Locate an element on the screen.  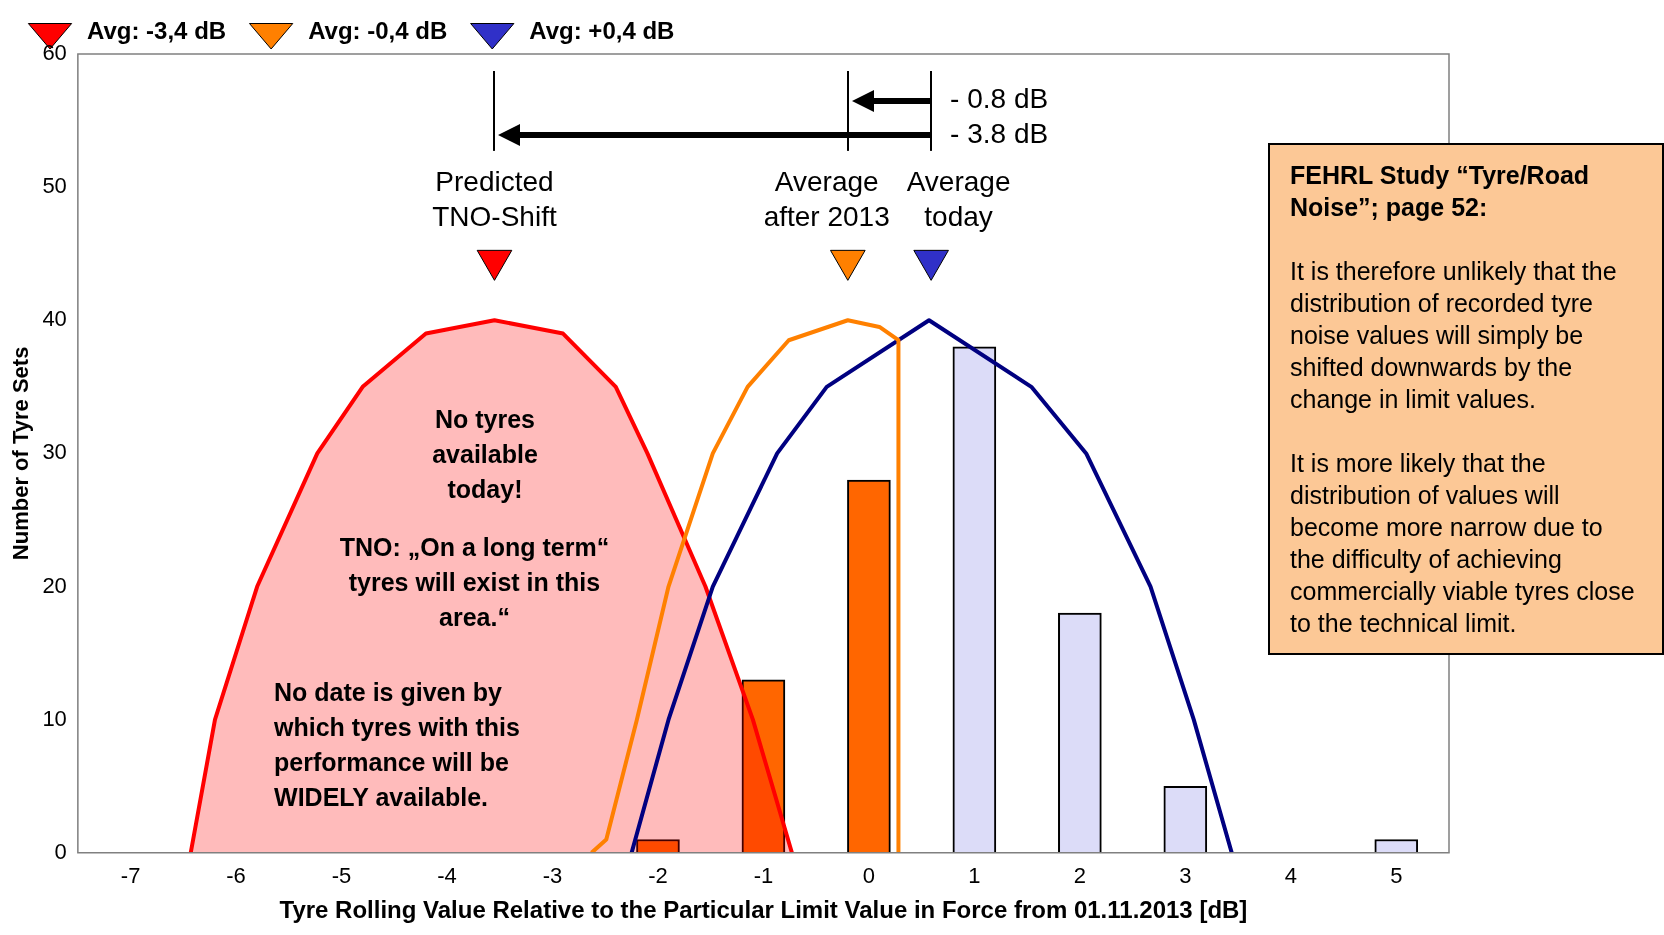
annotation: TNO: „On a long term“ tyres will exist in this area.“ is located at coordinates (474, 581).